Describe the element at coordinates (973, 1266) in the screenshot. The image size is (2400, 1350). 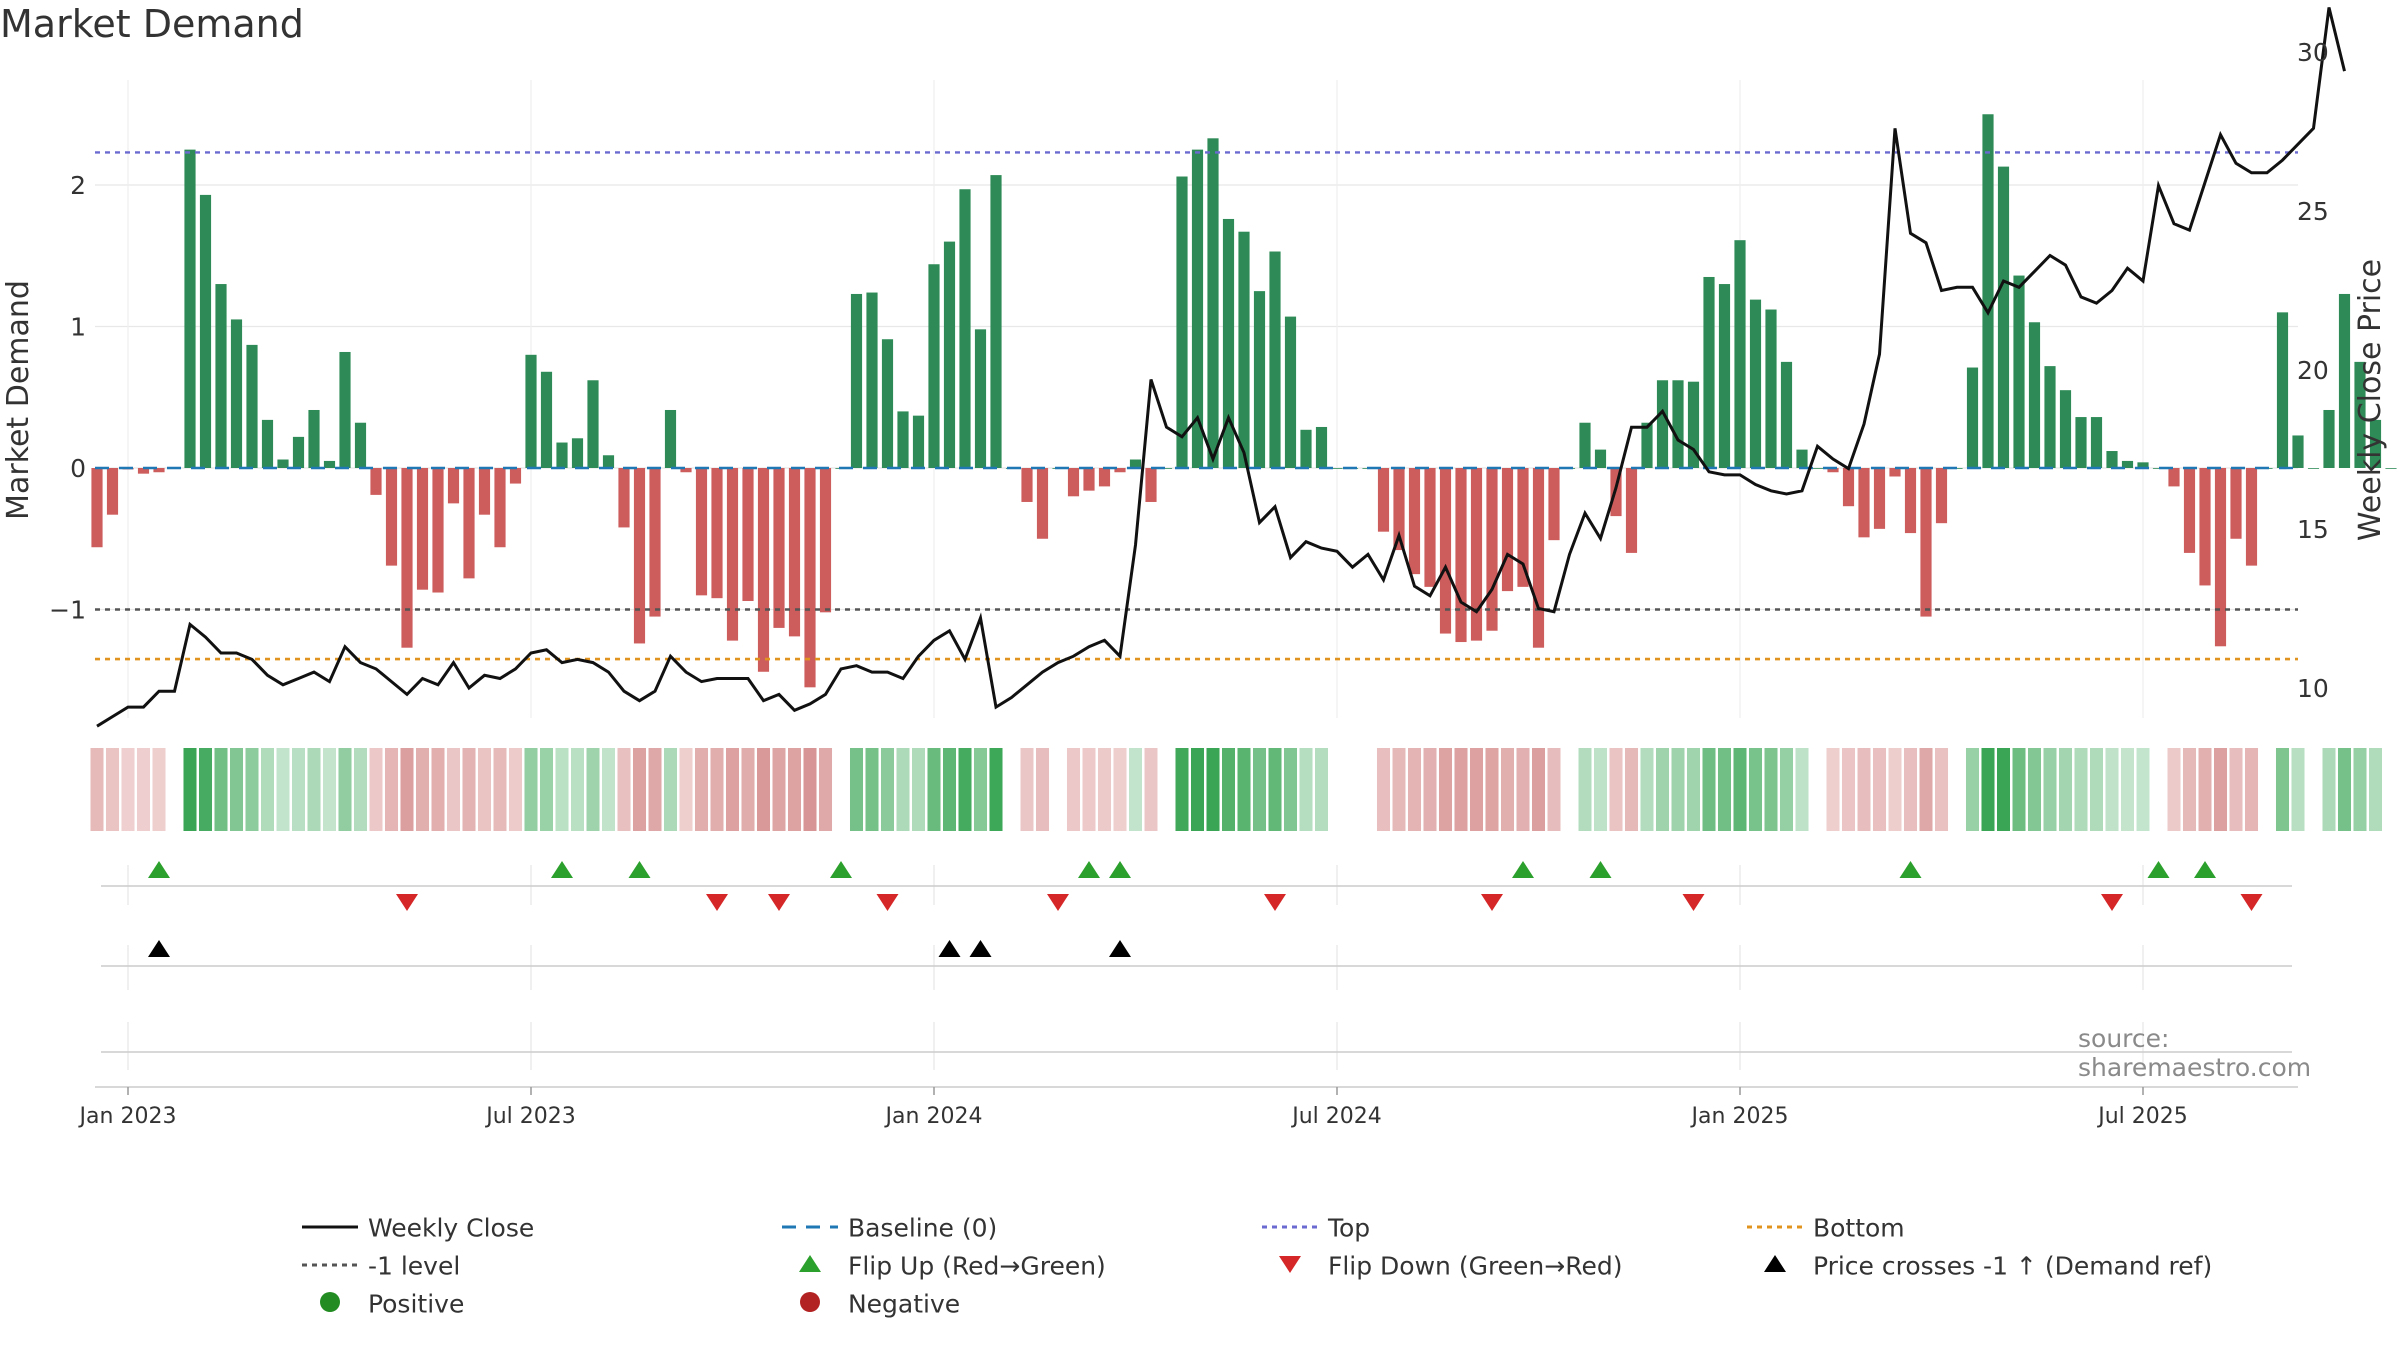
I see `legend-label: Flip Up (Red→Green)` at that location.